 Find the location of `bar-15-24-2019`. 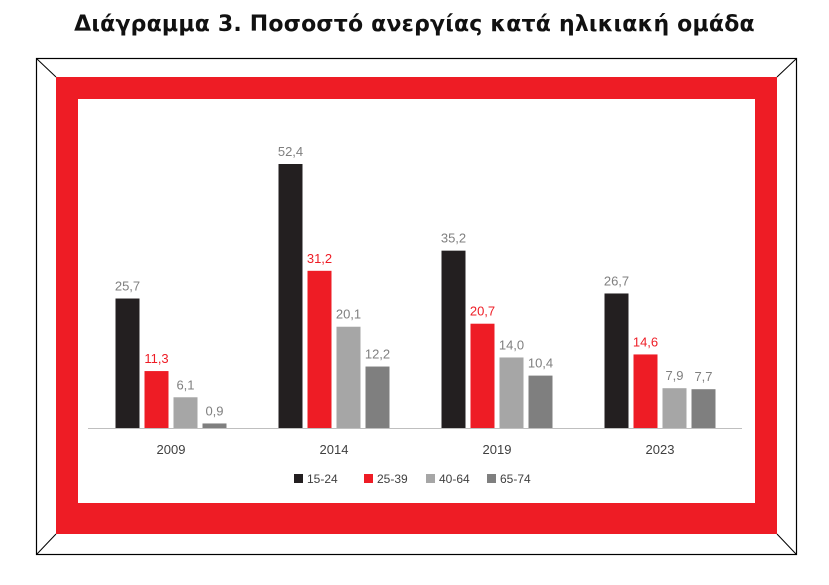

bar-15-24-2019 is located at coordinates (453, 339).